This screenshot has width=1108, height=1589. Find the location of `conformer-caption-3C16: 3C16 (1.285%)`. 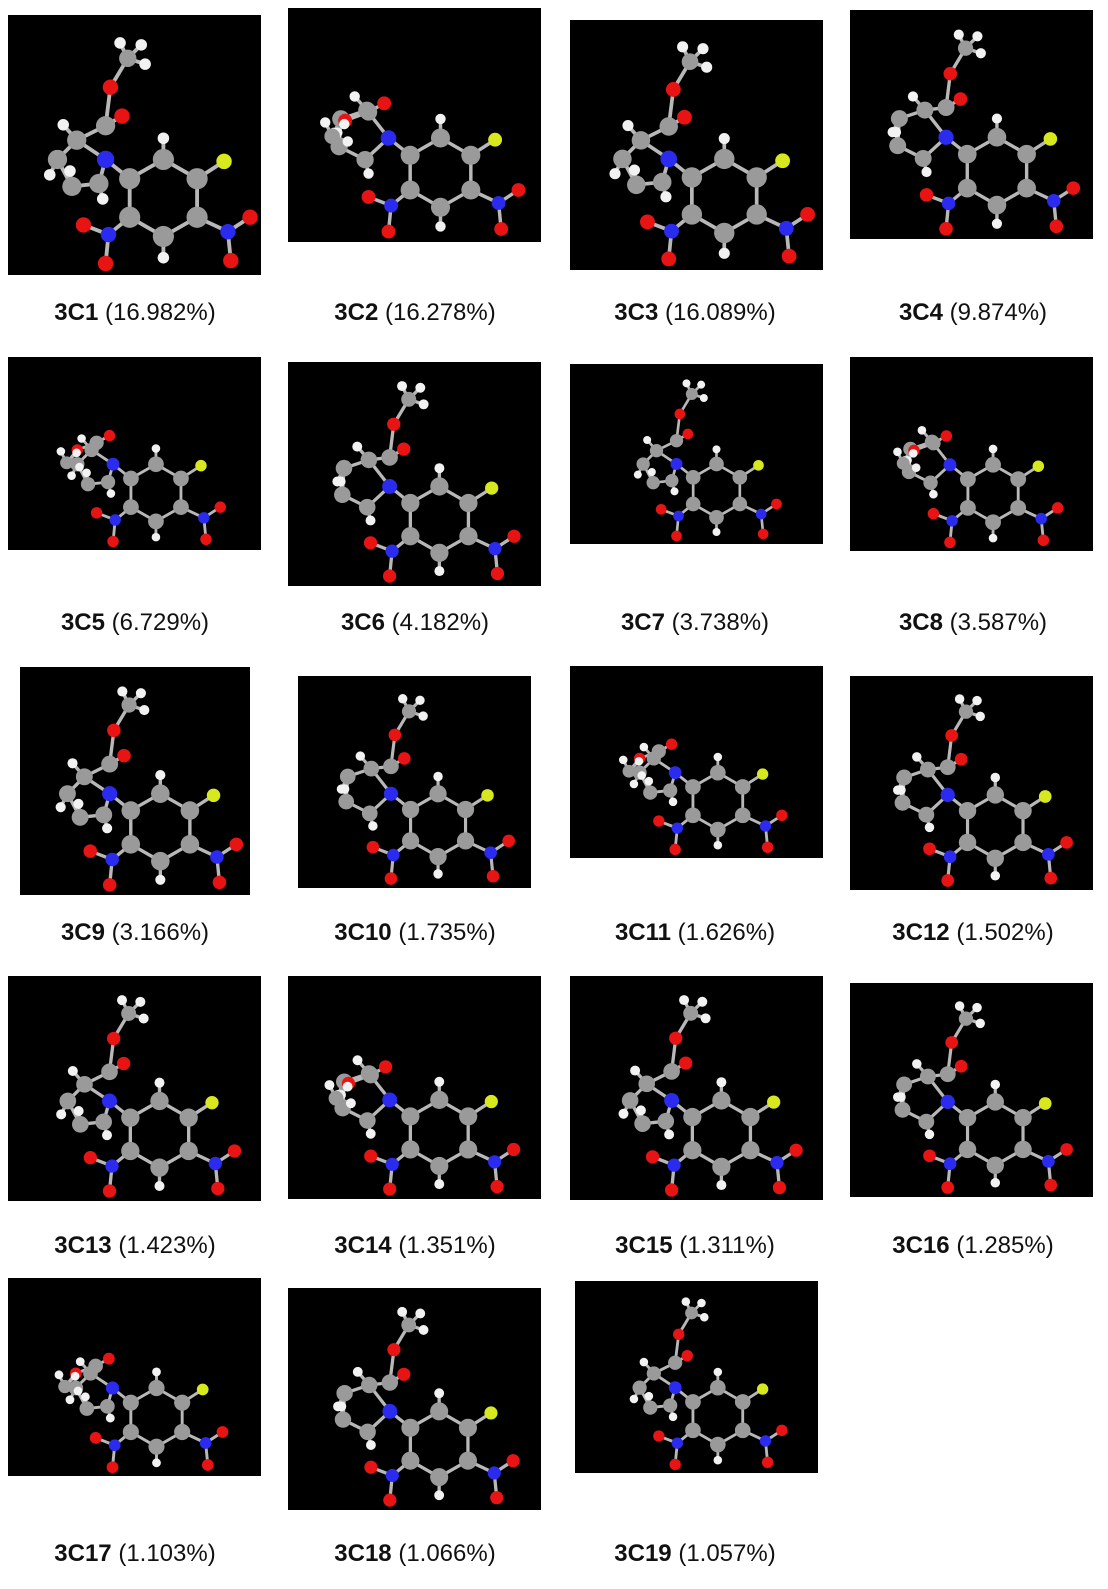

conformer-caption-3C16: 3C16 (1.285%) is located at coordinates (973, 1246).